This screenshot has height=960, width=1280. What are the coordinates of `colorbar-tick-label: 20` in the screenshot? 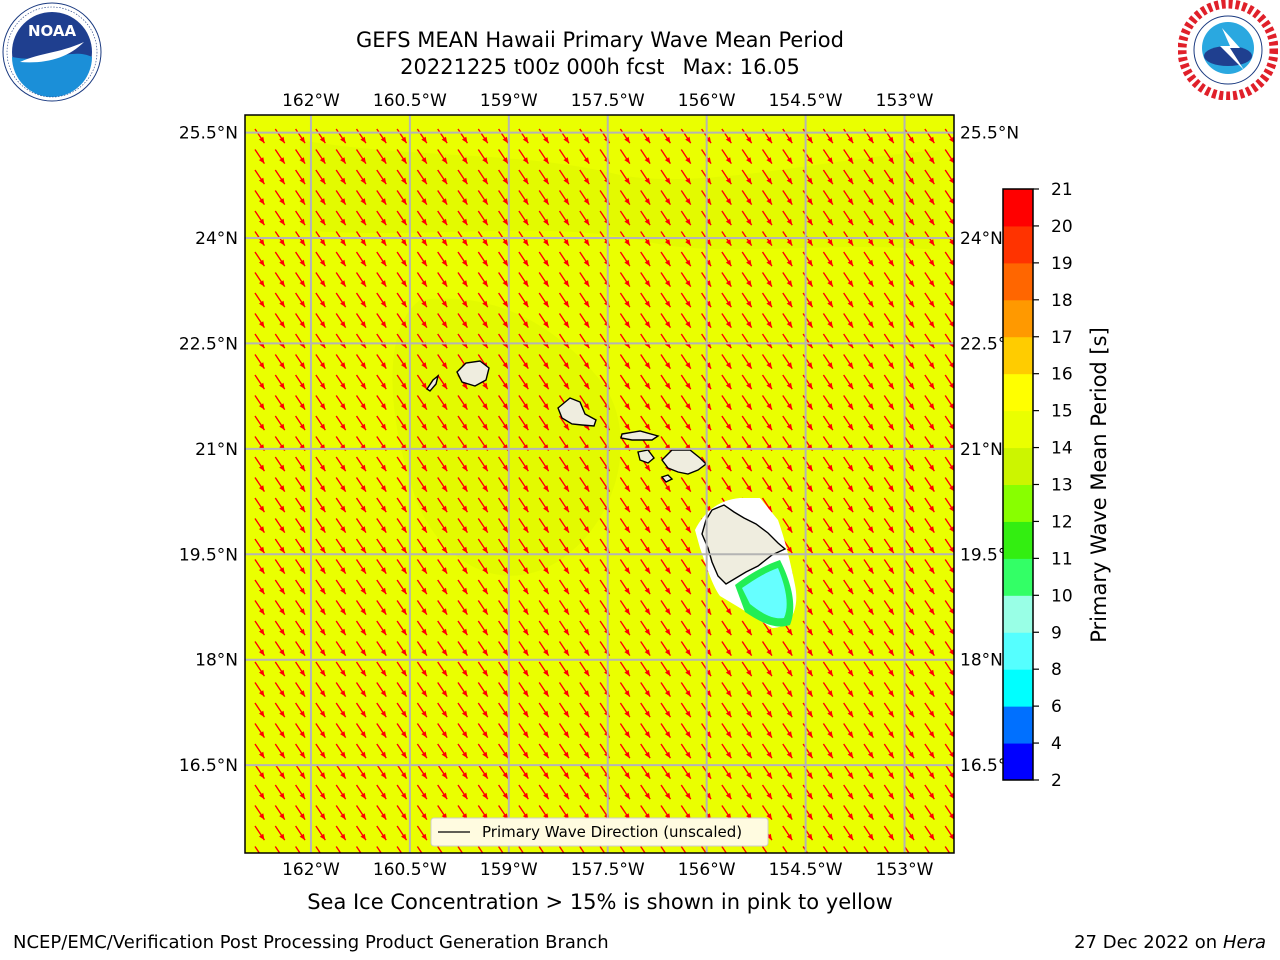 It's located at (1062, 227).